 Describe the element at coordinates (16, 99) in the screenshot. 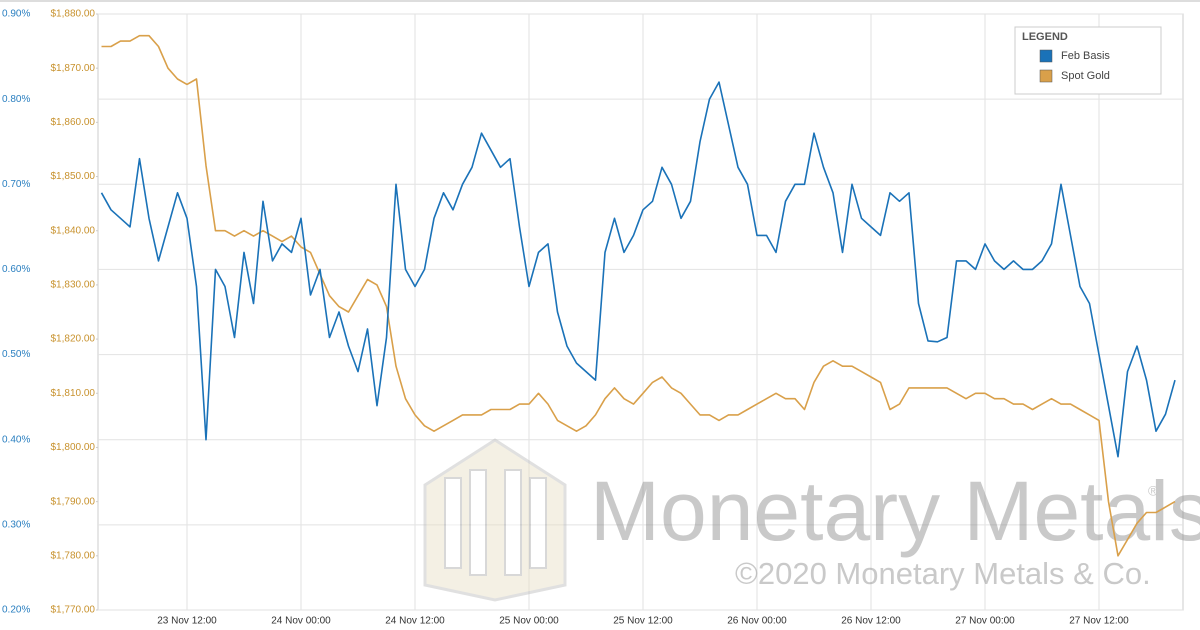

I see `y-tick-label: 0.80%` at that location.